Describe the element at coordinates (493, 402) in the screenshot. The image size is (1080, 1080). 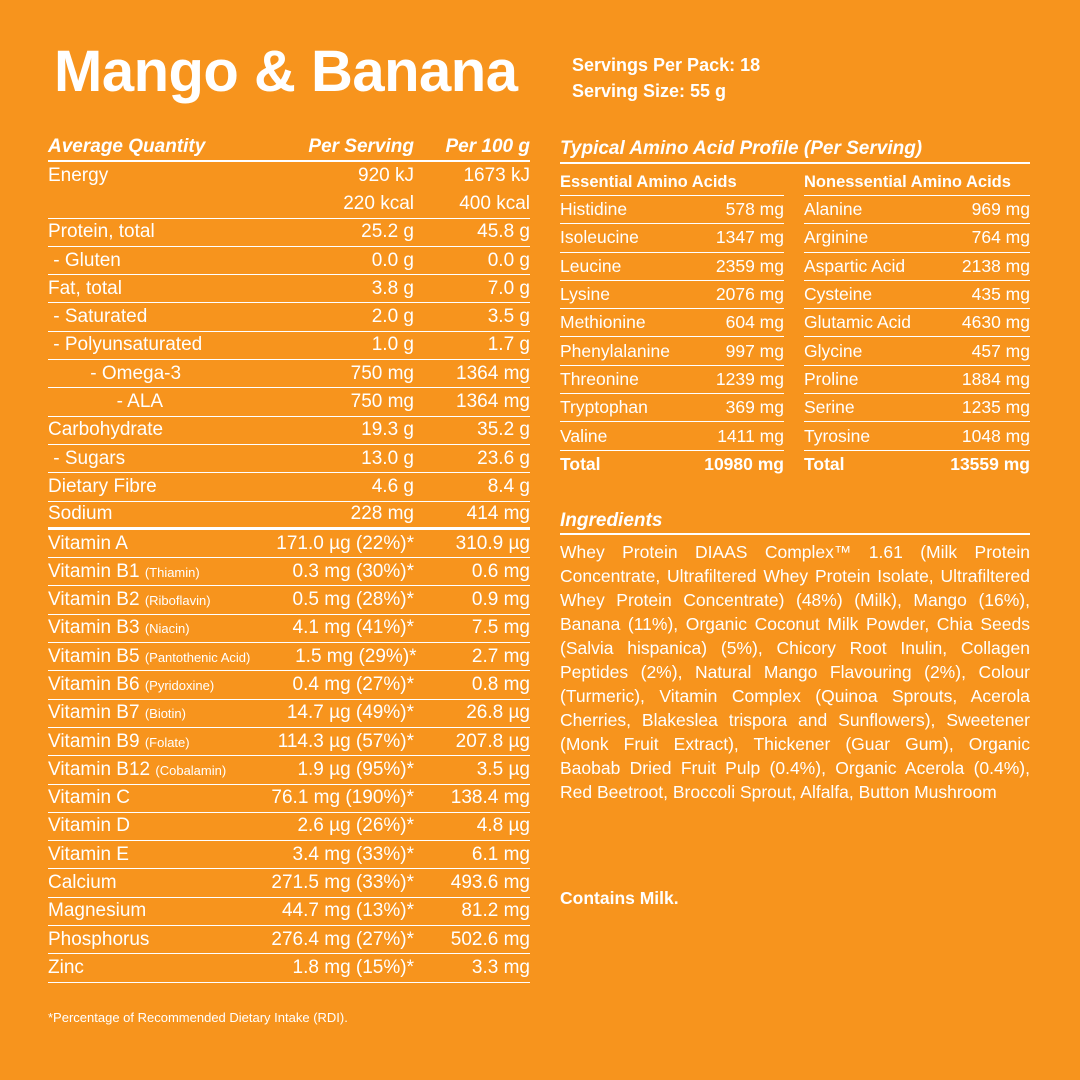
I see `per-100g-value: 1364 mg` at that location.